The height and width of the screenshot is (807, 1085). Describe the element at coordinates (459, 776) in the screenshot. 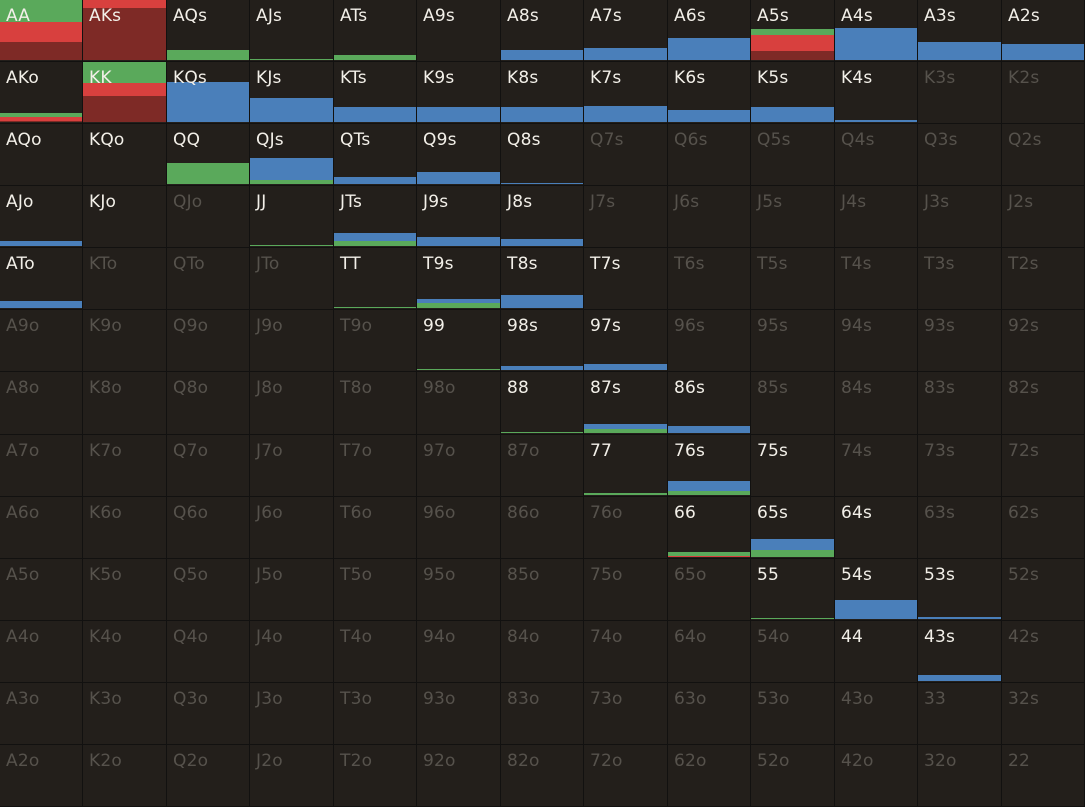

I see `hand-cell-92o: 92o` at that location.